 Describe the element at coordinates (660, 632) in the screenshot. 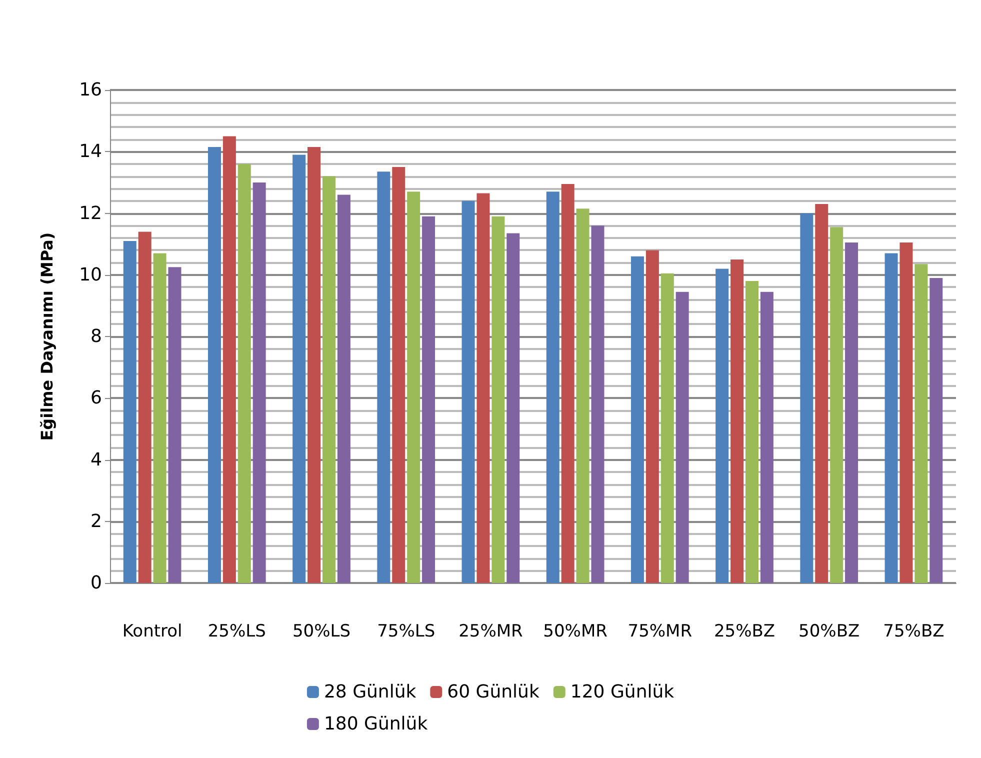

I see `x-tick-label: 75%MR` at that location.